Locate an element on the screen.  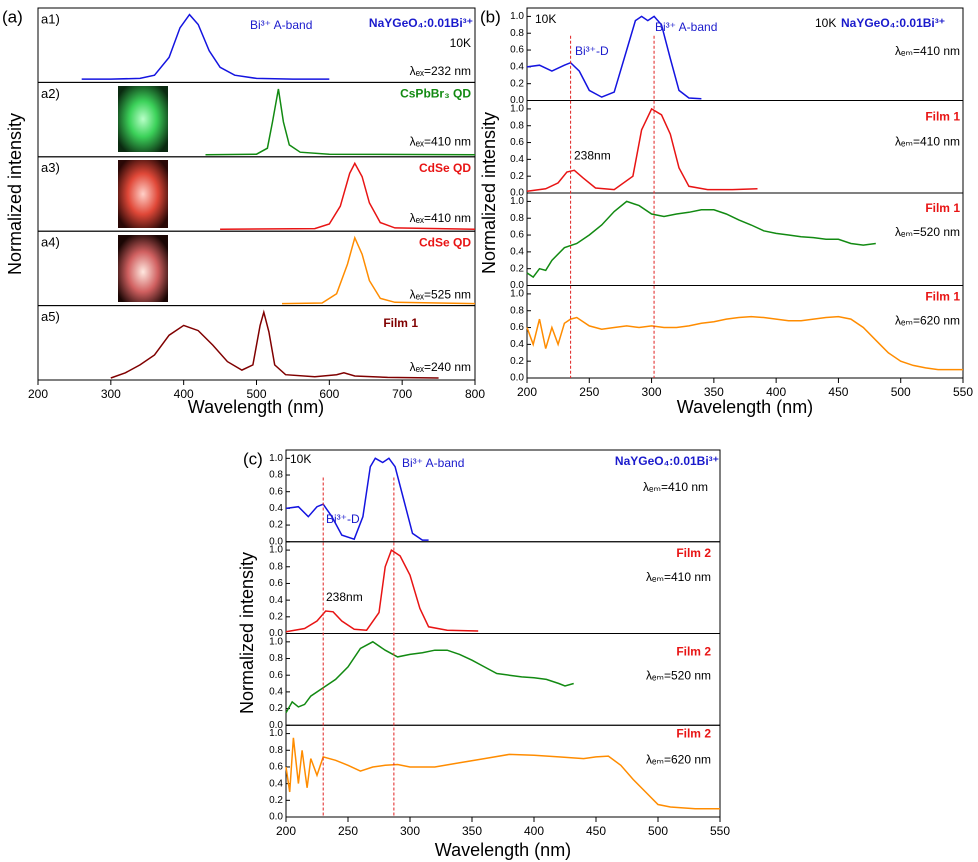
panel-label: (b) is located at coordinates (490, 16).